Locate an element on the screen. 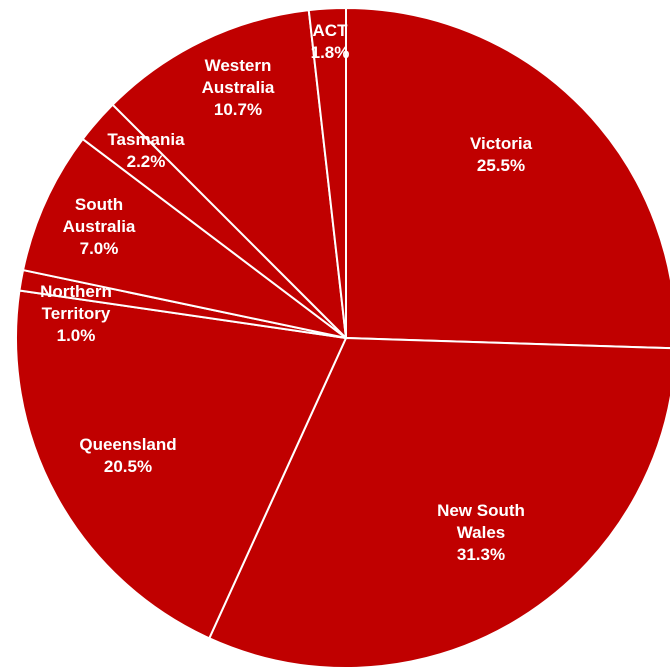 This screenshot has width=670, height=671. slice-value-tasmania: 2.2% is located at coordinates (146, 161).